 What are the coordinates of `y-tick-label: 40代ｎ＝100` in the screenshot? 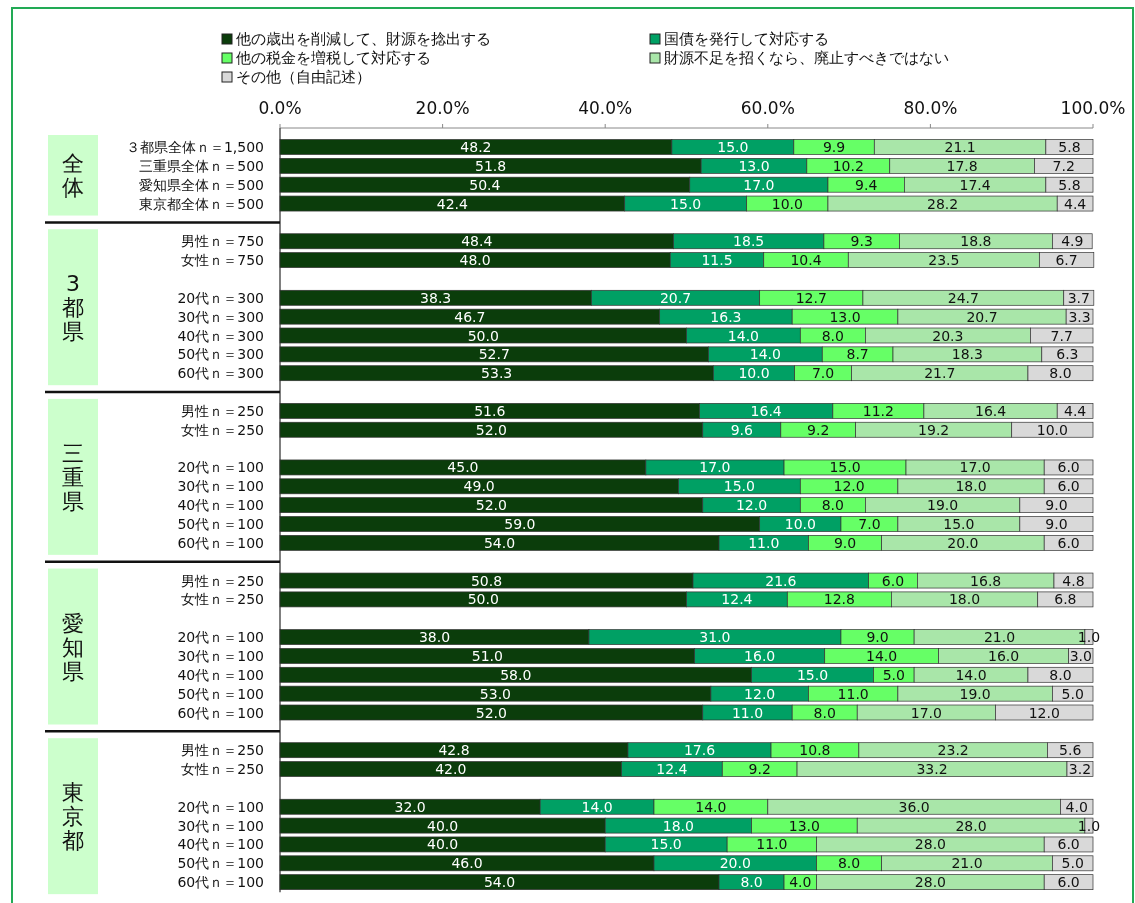 It's located at (220, 674).